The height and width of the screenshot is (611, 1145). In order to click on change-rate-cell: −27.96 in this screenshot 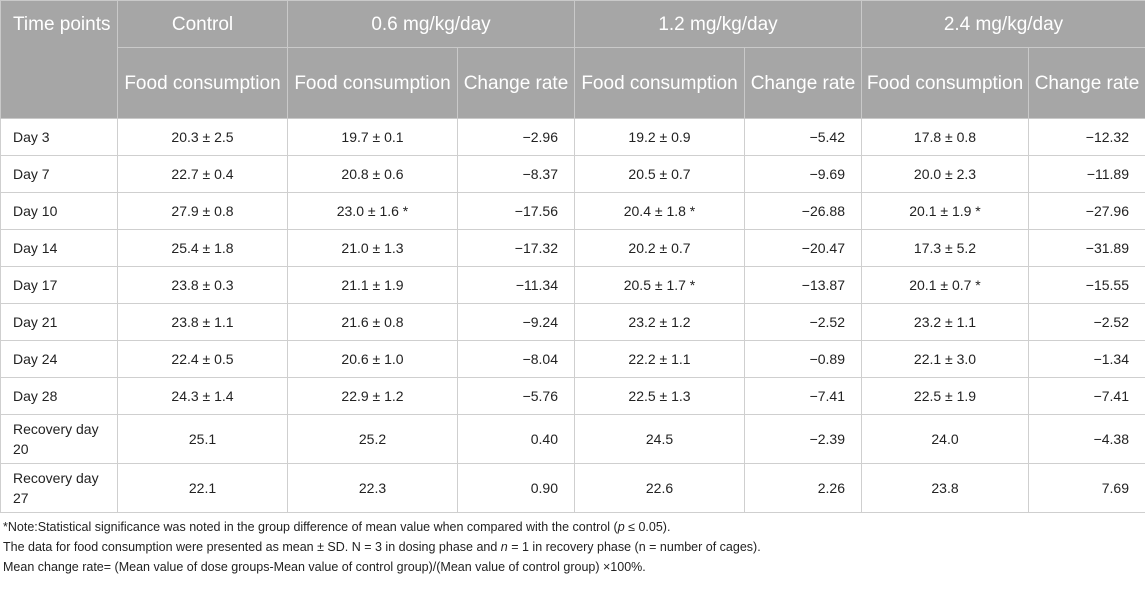, I will do `click(1086, 211)`.